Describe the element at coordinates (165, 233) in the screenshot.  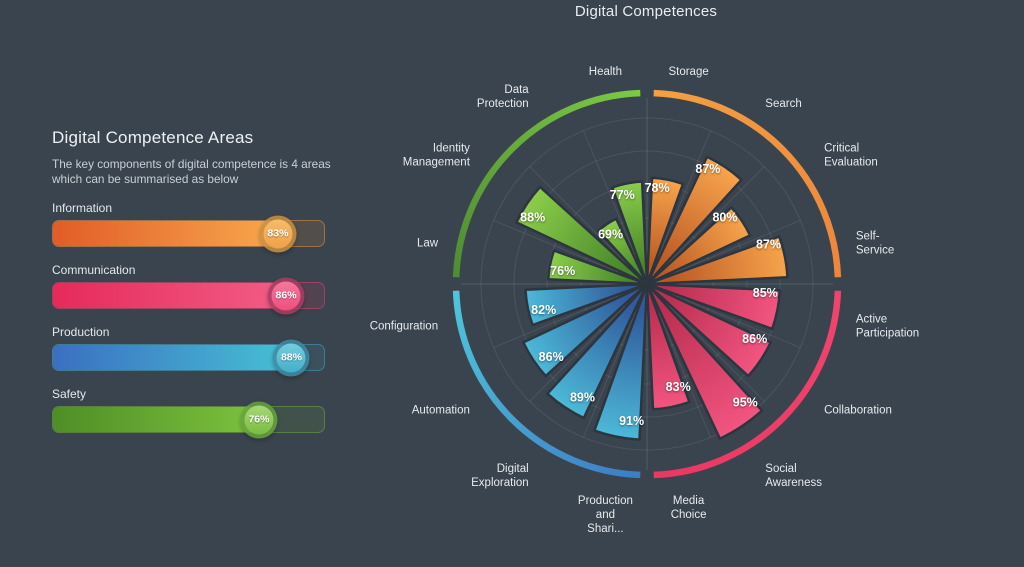
I see `slider-fill-information` at that location.